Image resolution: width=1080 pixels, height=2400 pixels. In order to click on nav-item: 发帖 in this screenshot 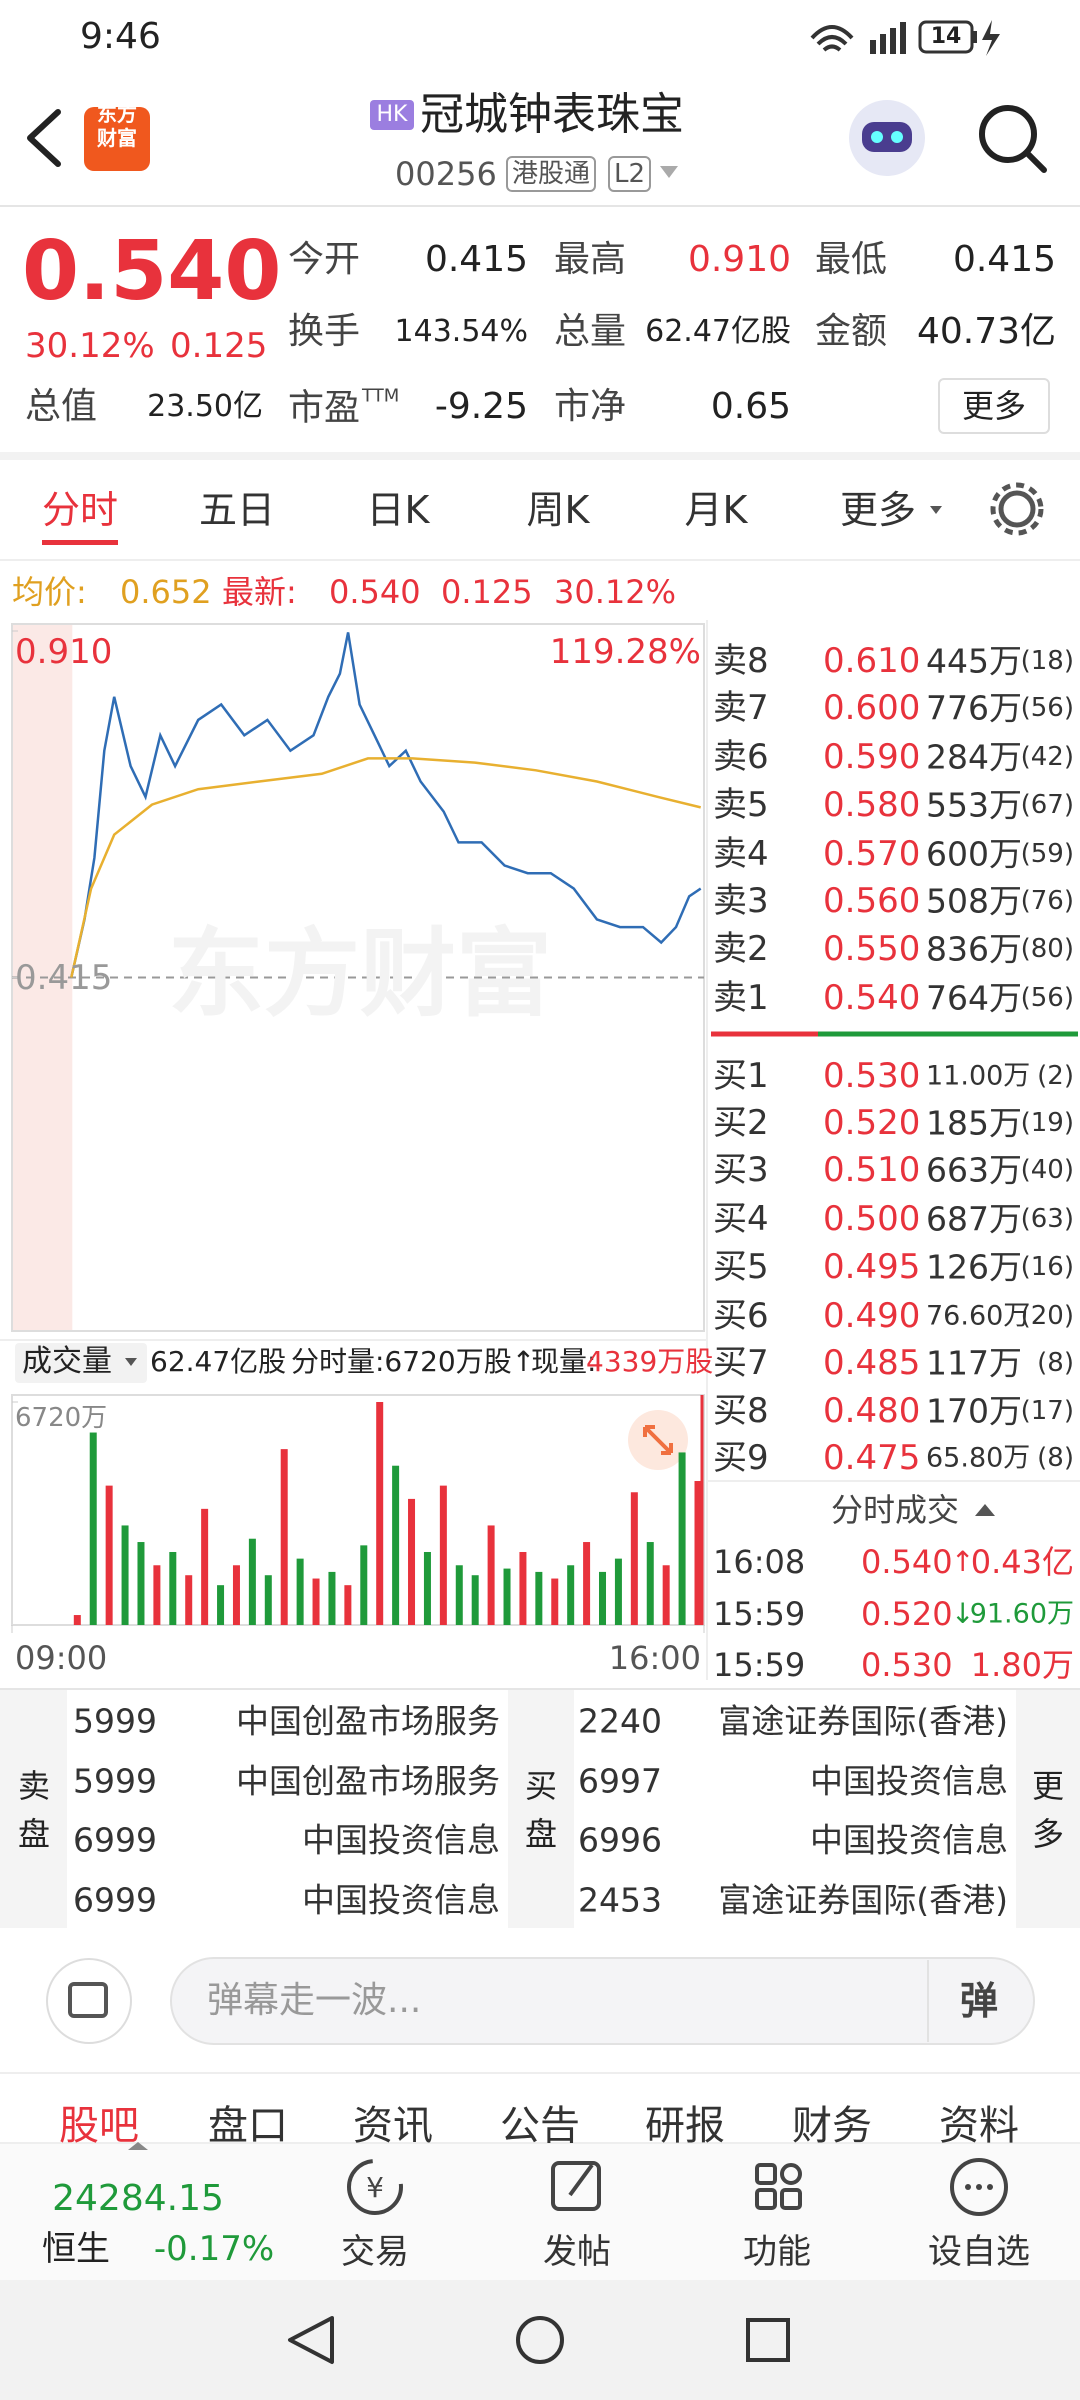, I will do `click(577, 2252)`.